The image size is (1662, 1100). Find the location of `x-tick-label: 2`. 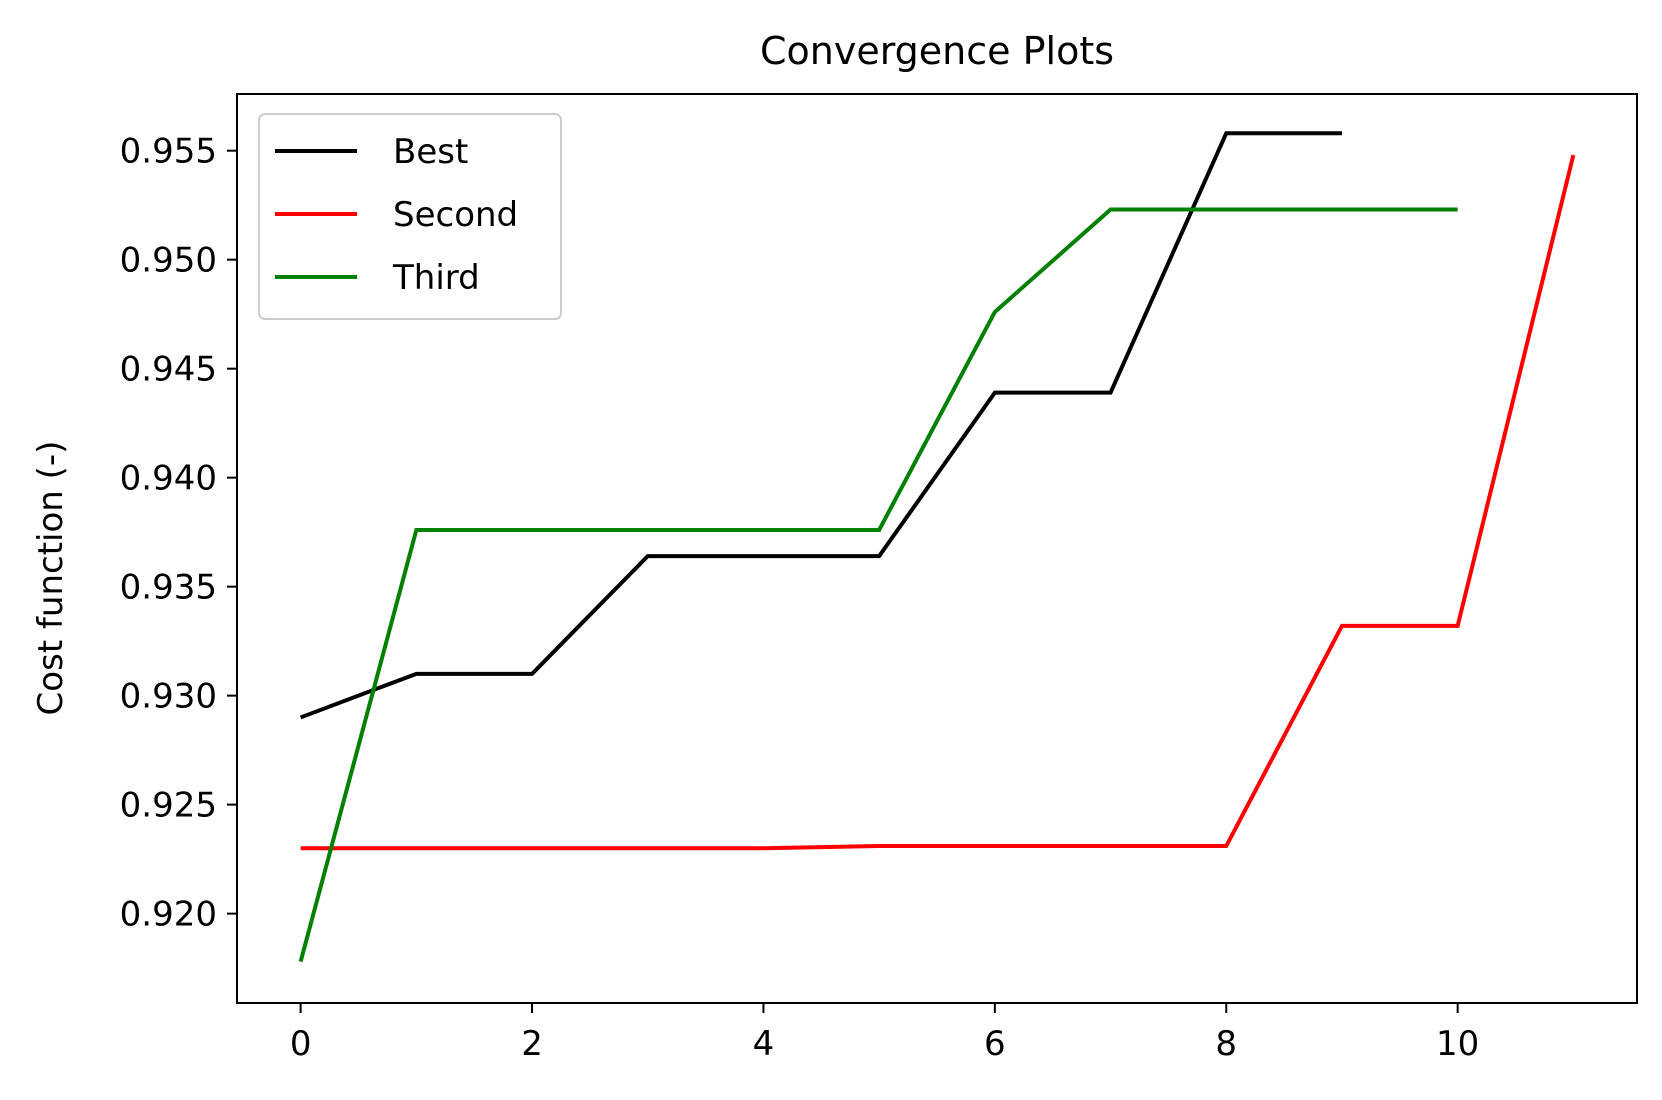

x-tick-label: 2 is located at coordinates (532, 1044).